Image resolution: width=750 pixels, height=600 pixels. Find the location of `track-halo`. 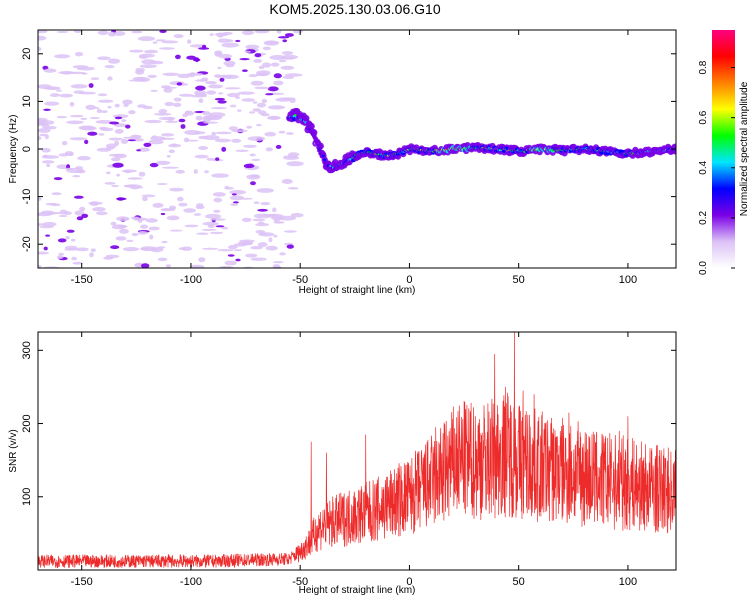

track-halo is located at coordinates (320, 146).